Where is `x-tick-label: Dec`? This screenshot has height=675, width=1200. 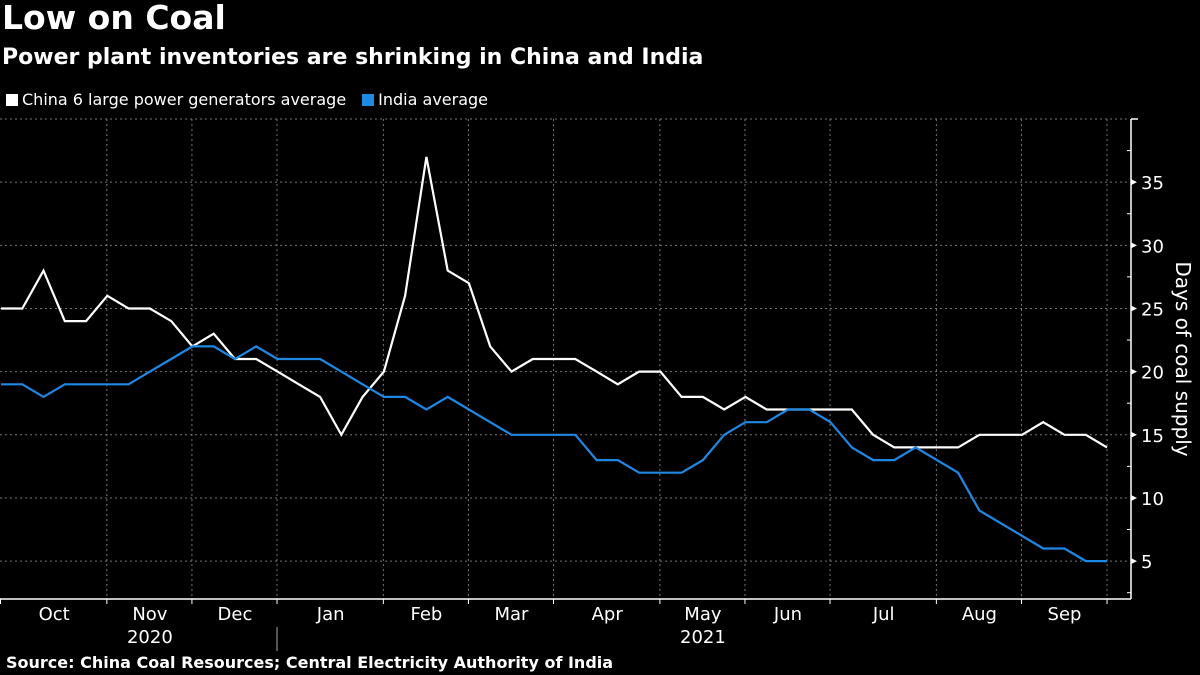 x-tick-label: Dec is located at coordinates (235, 614).